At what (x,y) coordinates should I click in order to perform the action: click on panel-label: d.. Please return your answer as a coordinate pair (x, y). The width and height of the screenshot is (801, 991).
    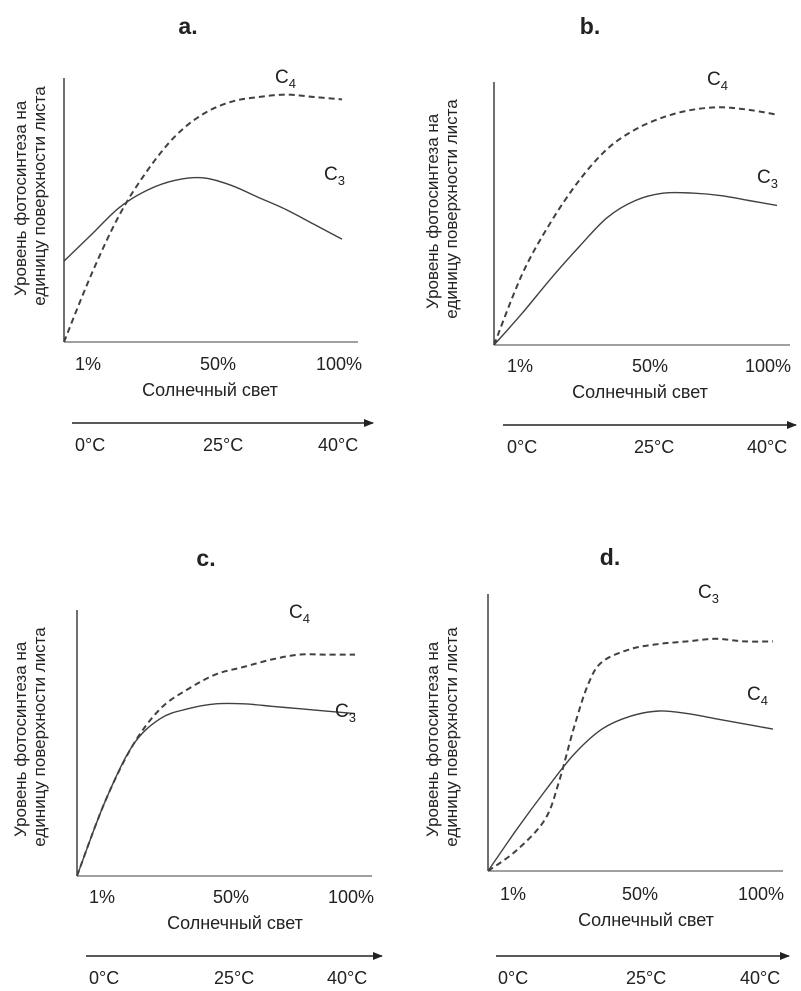
    Looking at the image, I should click on (610, 557).